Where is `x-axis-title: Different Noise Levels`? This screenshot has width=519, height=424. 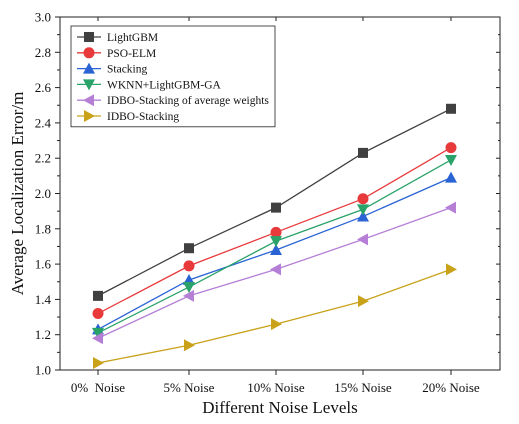 x-axis-title: Different Noise Levels is located at coordinates (279, 407).